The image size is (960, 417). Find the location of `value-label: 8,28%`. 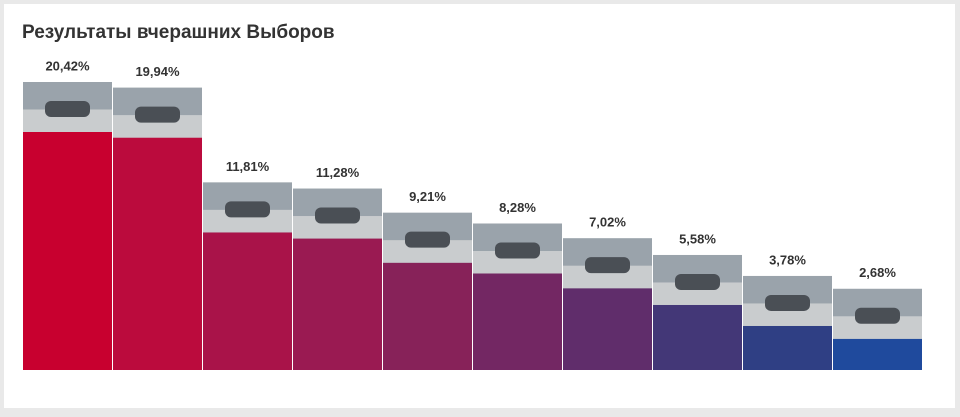

value-label: 8,28% is located at coordinates (517, 207).